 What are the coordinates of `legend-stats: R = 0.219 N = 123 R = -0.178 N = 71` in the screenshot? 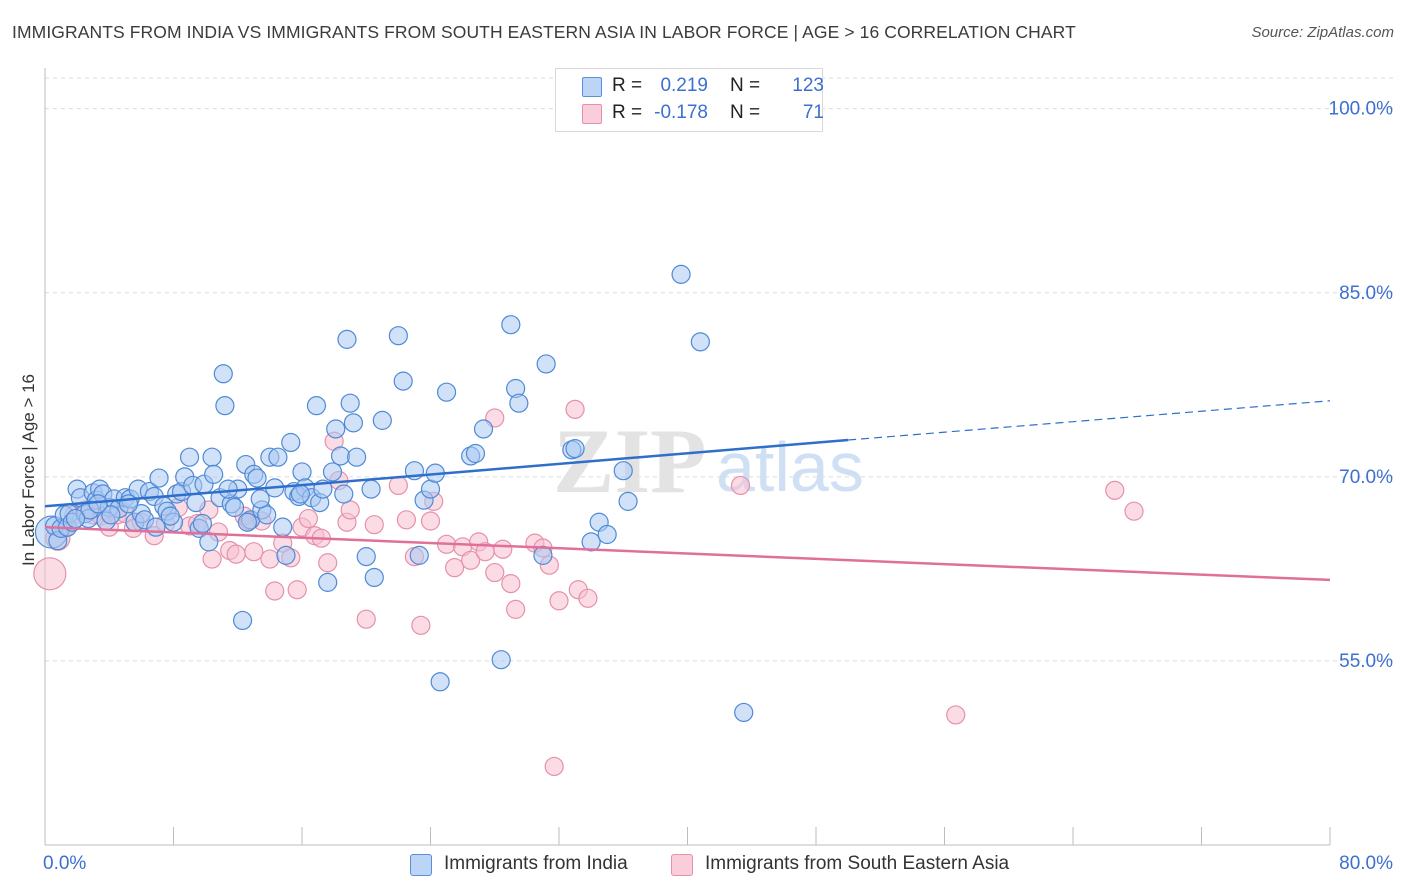 It's located at (689, 100).